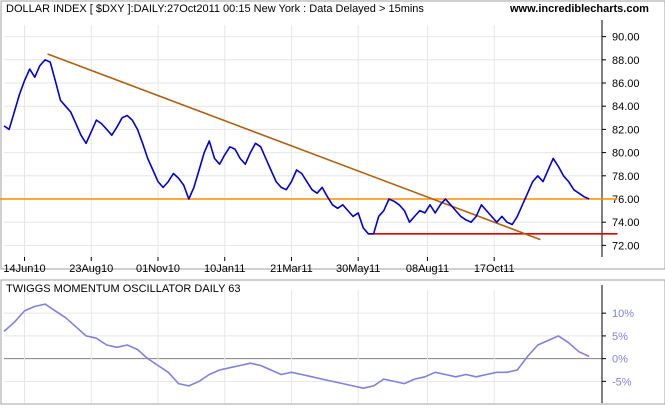  I want to click on price-ytick-label: 74.00, so click(626, 223).